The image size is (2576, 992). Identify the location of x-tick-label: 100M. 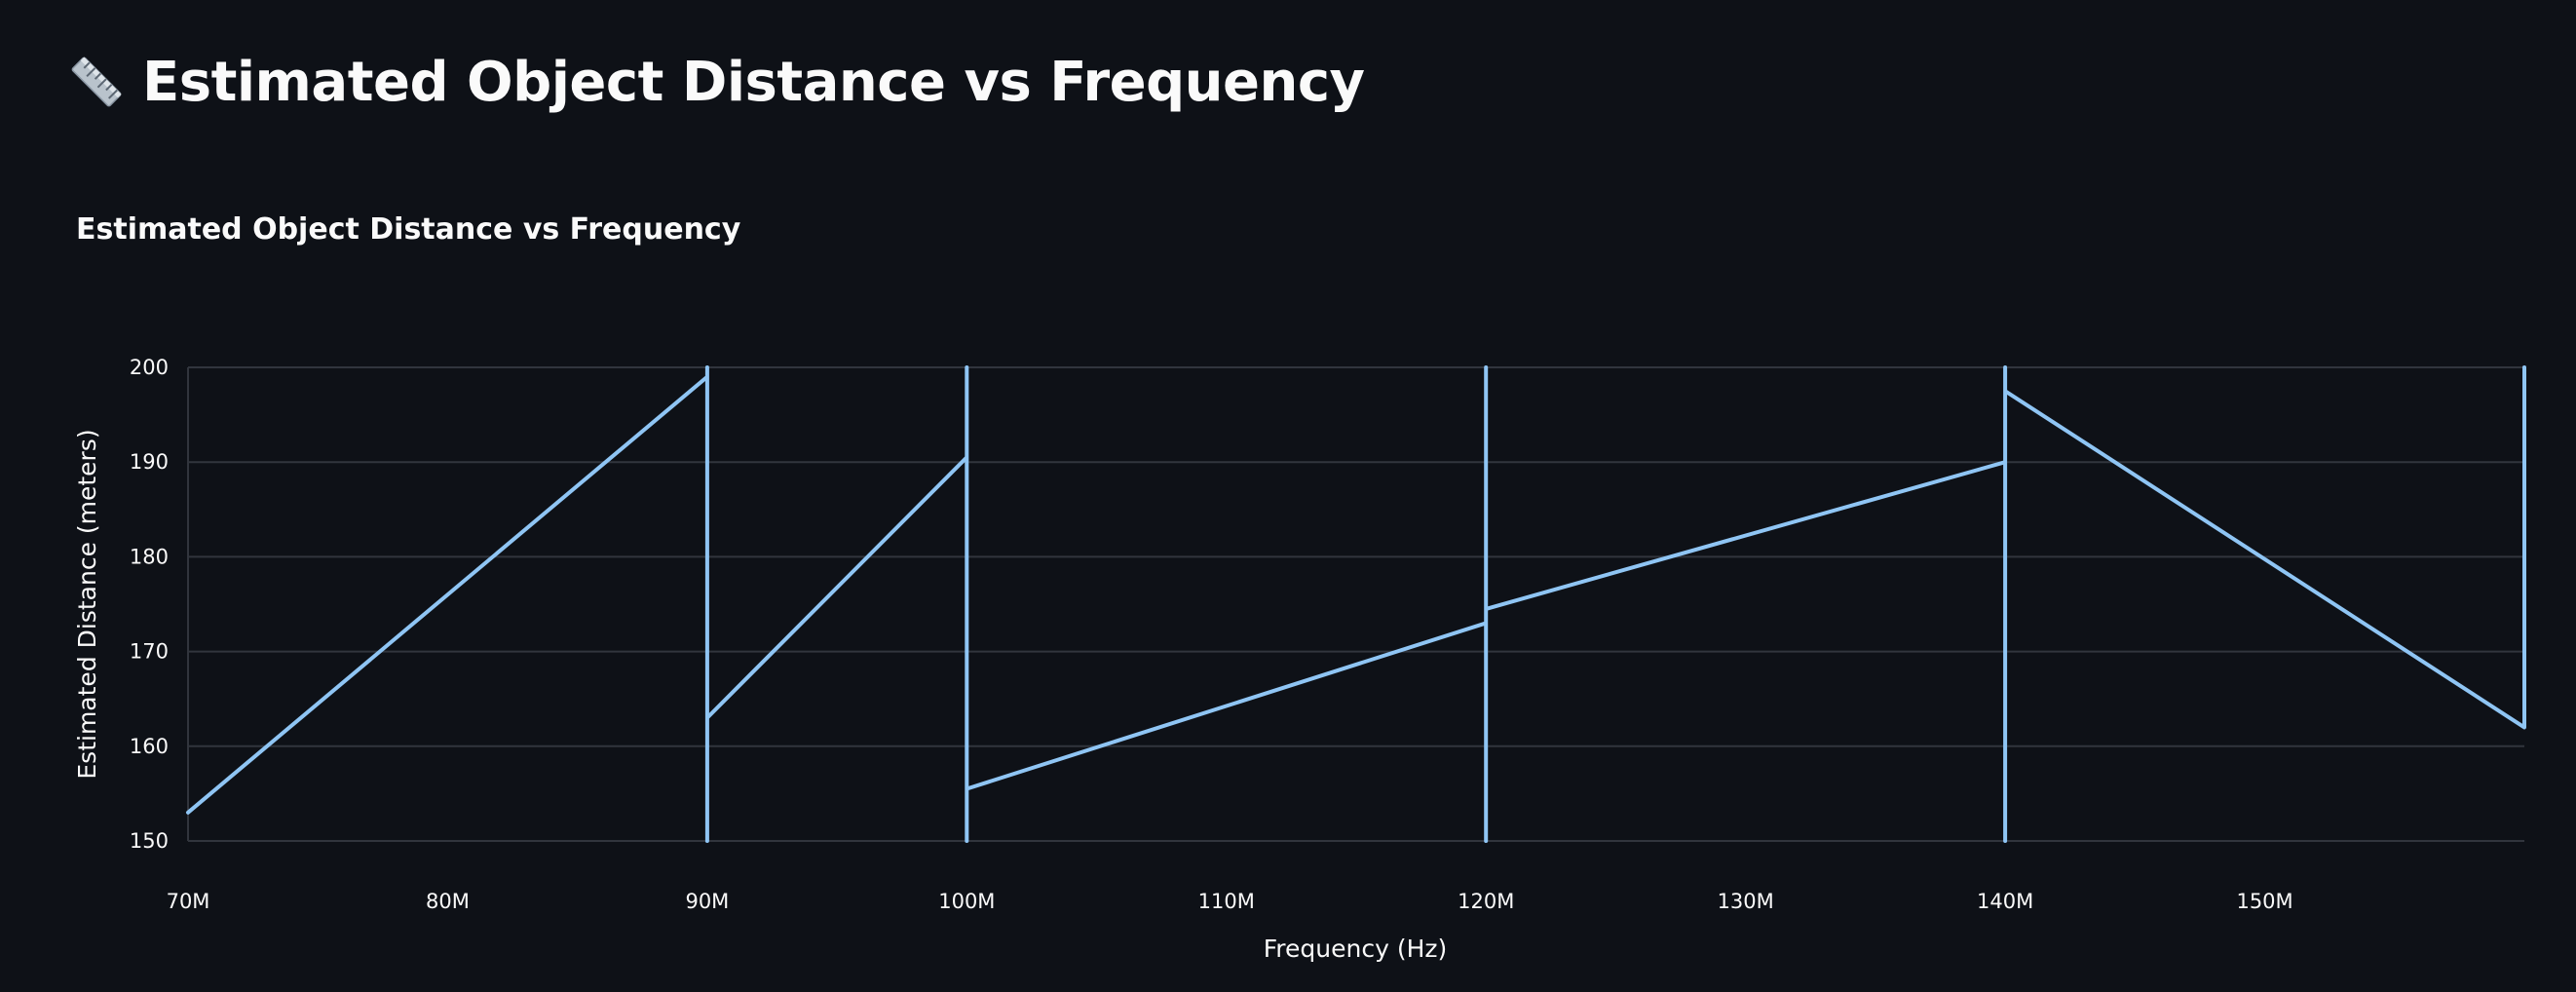
(966, 901).